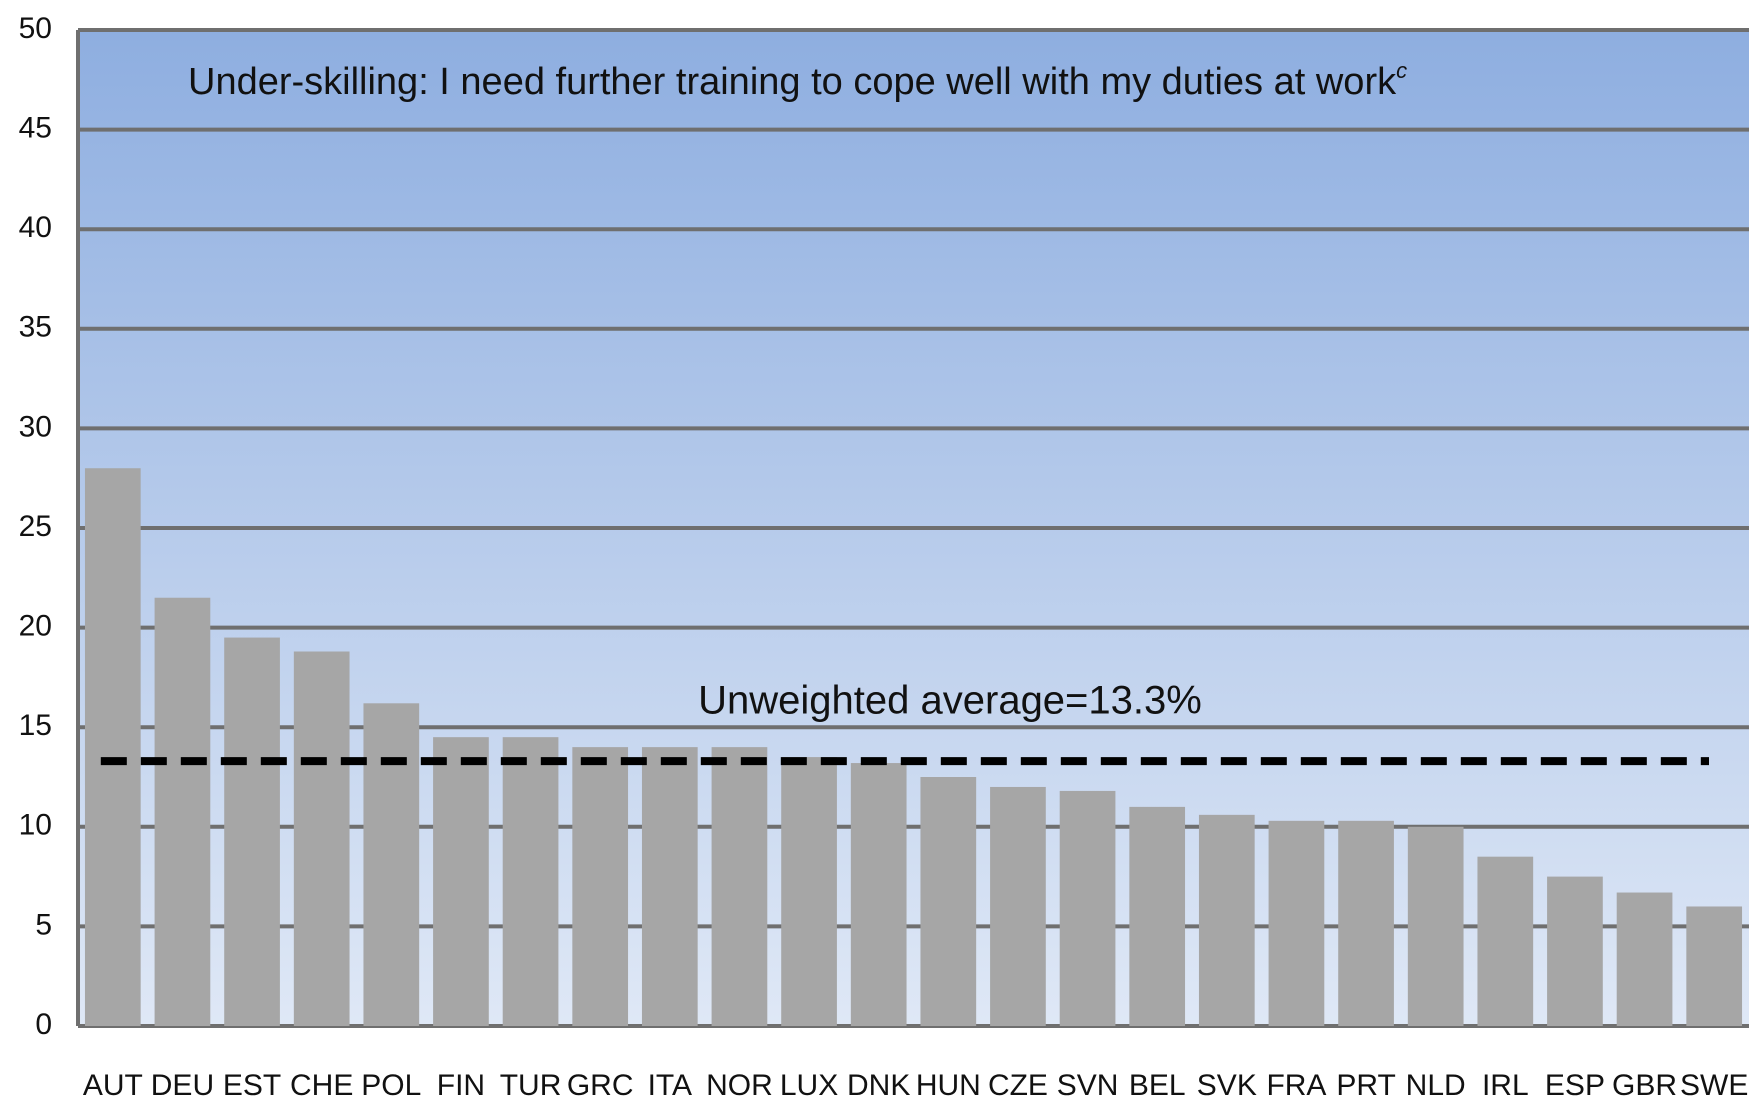 Image resolution: width=1758 pixels, height=1109 pixels. What do you see at coordinates (43, 1024) in the screenshot?
I see `y-tick-label: 0` at bounding box center [43, 1024].